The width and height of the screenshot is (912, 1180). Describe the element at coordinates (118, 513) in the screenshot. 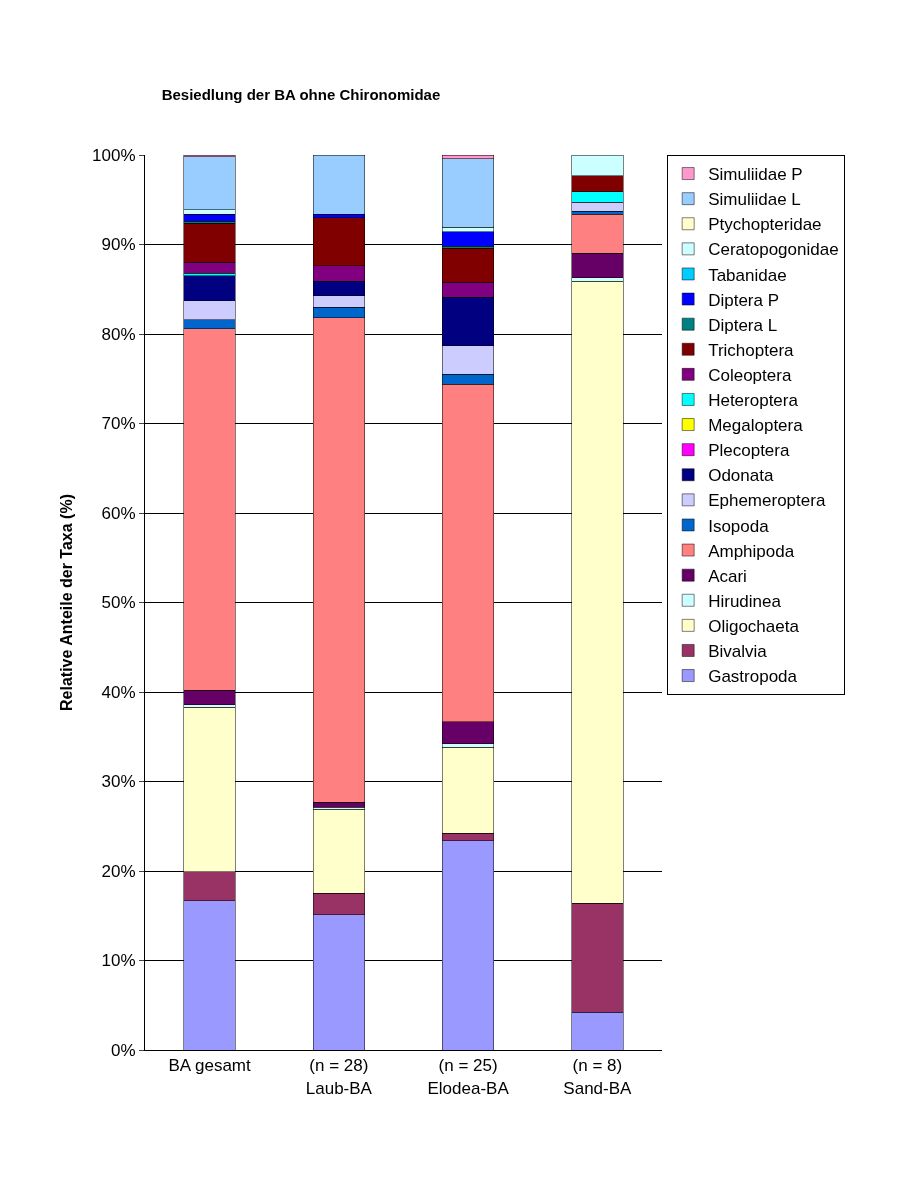

I see `y-tick-label: 60%` at that location.